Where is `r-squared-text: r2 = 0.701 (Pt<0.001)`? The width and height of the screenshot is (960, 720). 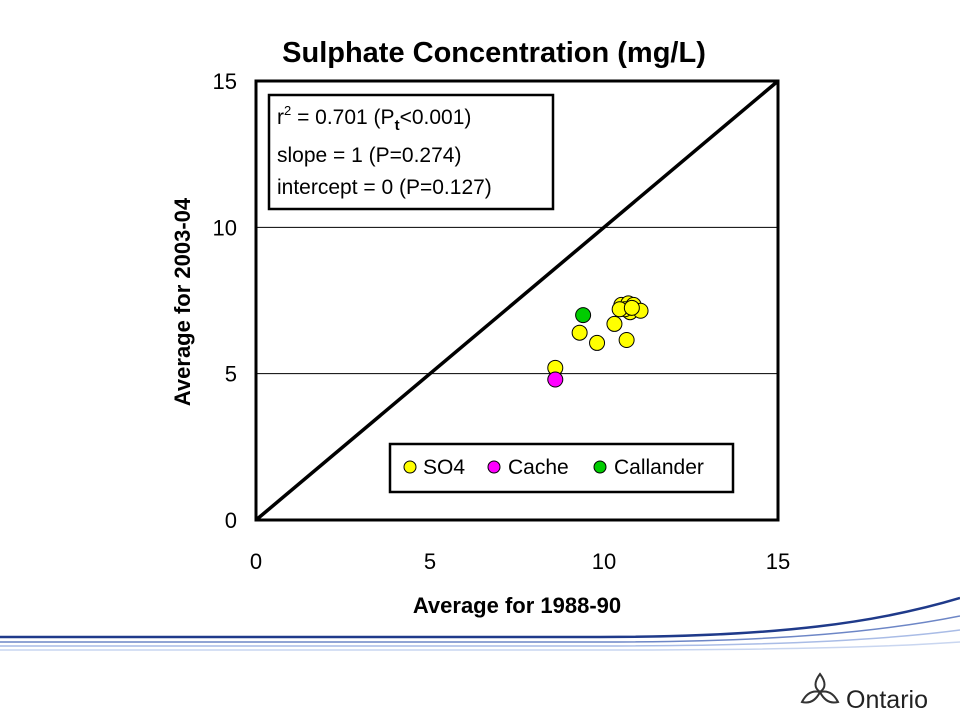
r-squared-text: r2 = 0.701 (Pt<0.001) is located at coordinates (374, 118).